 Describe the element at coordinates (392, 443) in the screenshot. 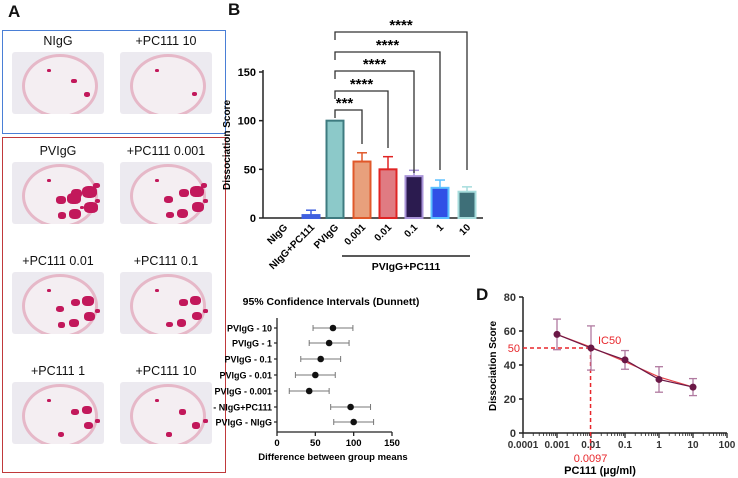

I see `x-tick-label: 150` at that location.